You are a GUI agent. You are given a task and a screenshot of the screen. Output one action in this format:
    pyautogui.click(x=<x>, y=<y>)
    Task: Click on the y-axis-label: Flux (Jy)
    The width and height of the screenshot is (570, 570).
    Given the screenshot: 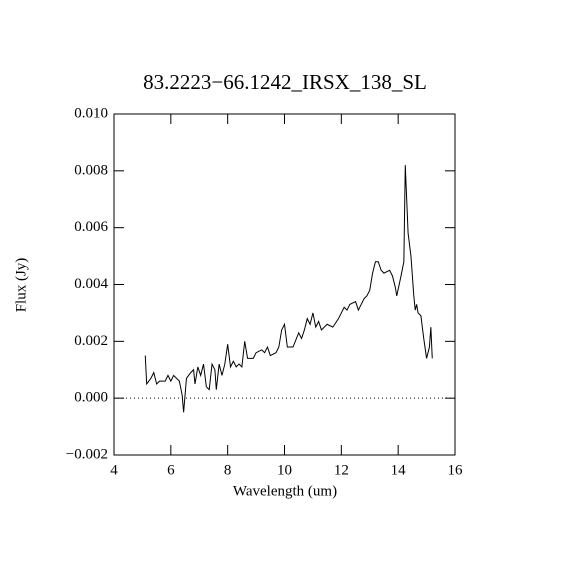 What is the action you would take?
    pyautogui.click(x=21, y=285)
    